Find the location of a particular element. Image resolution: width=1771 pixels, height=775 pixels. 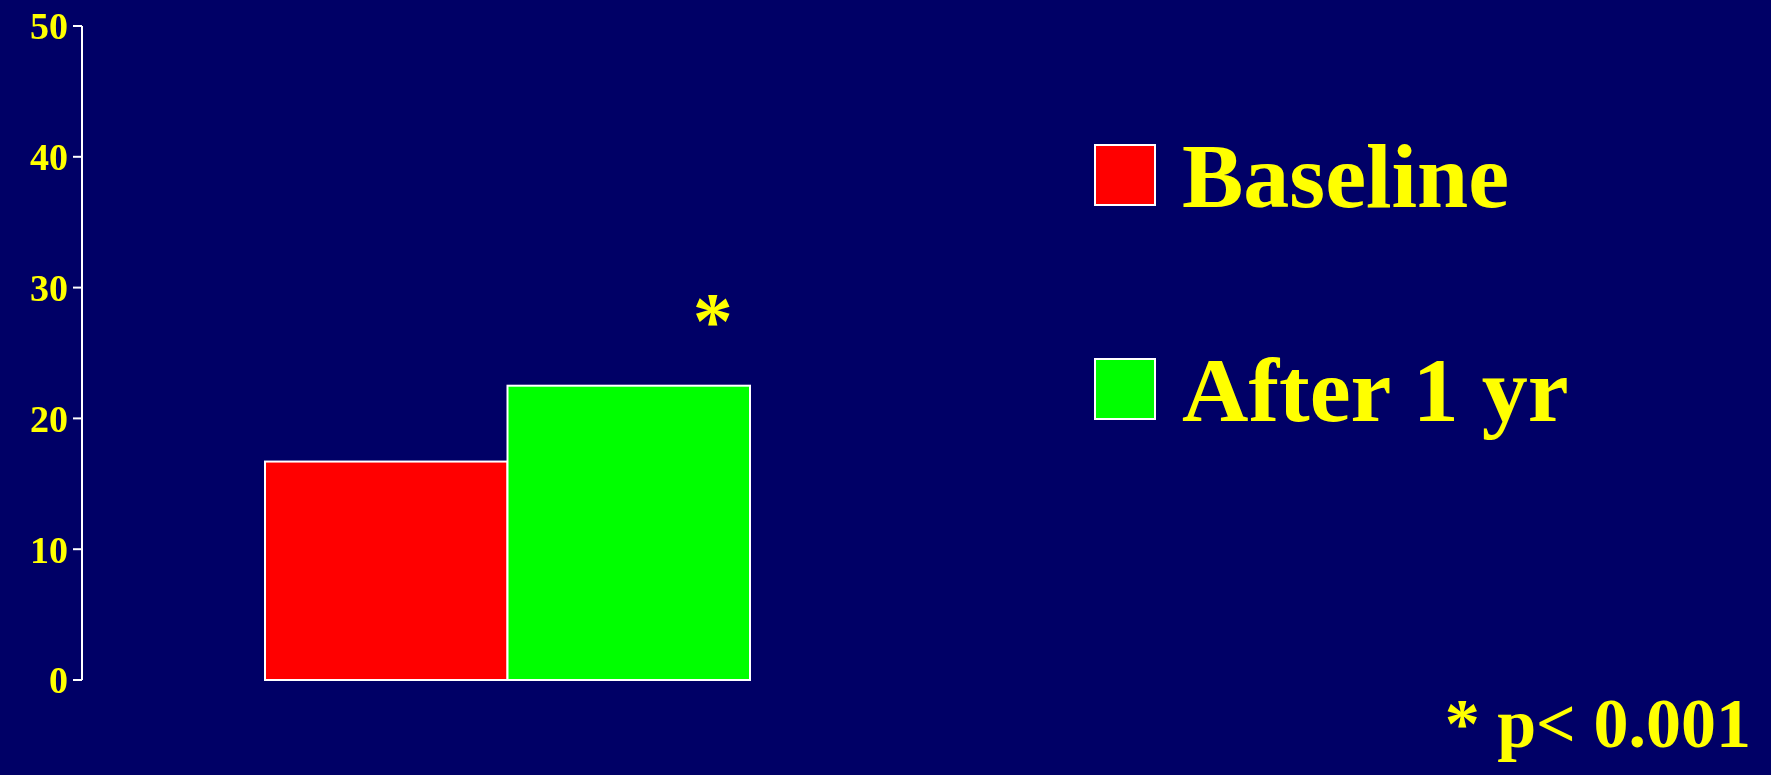

legend-label: After 1 yr is located at coordinates (1375, 390).